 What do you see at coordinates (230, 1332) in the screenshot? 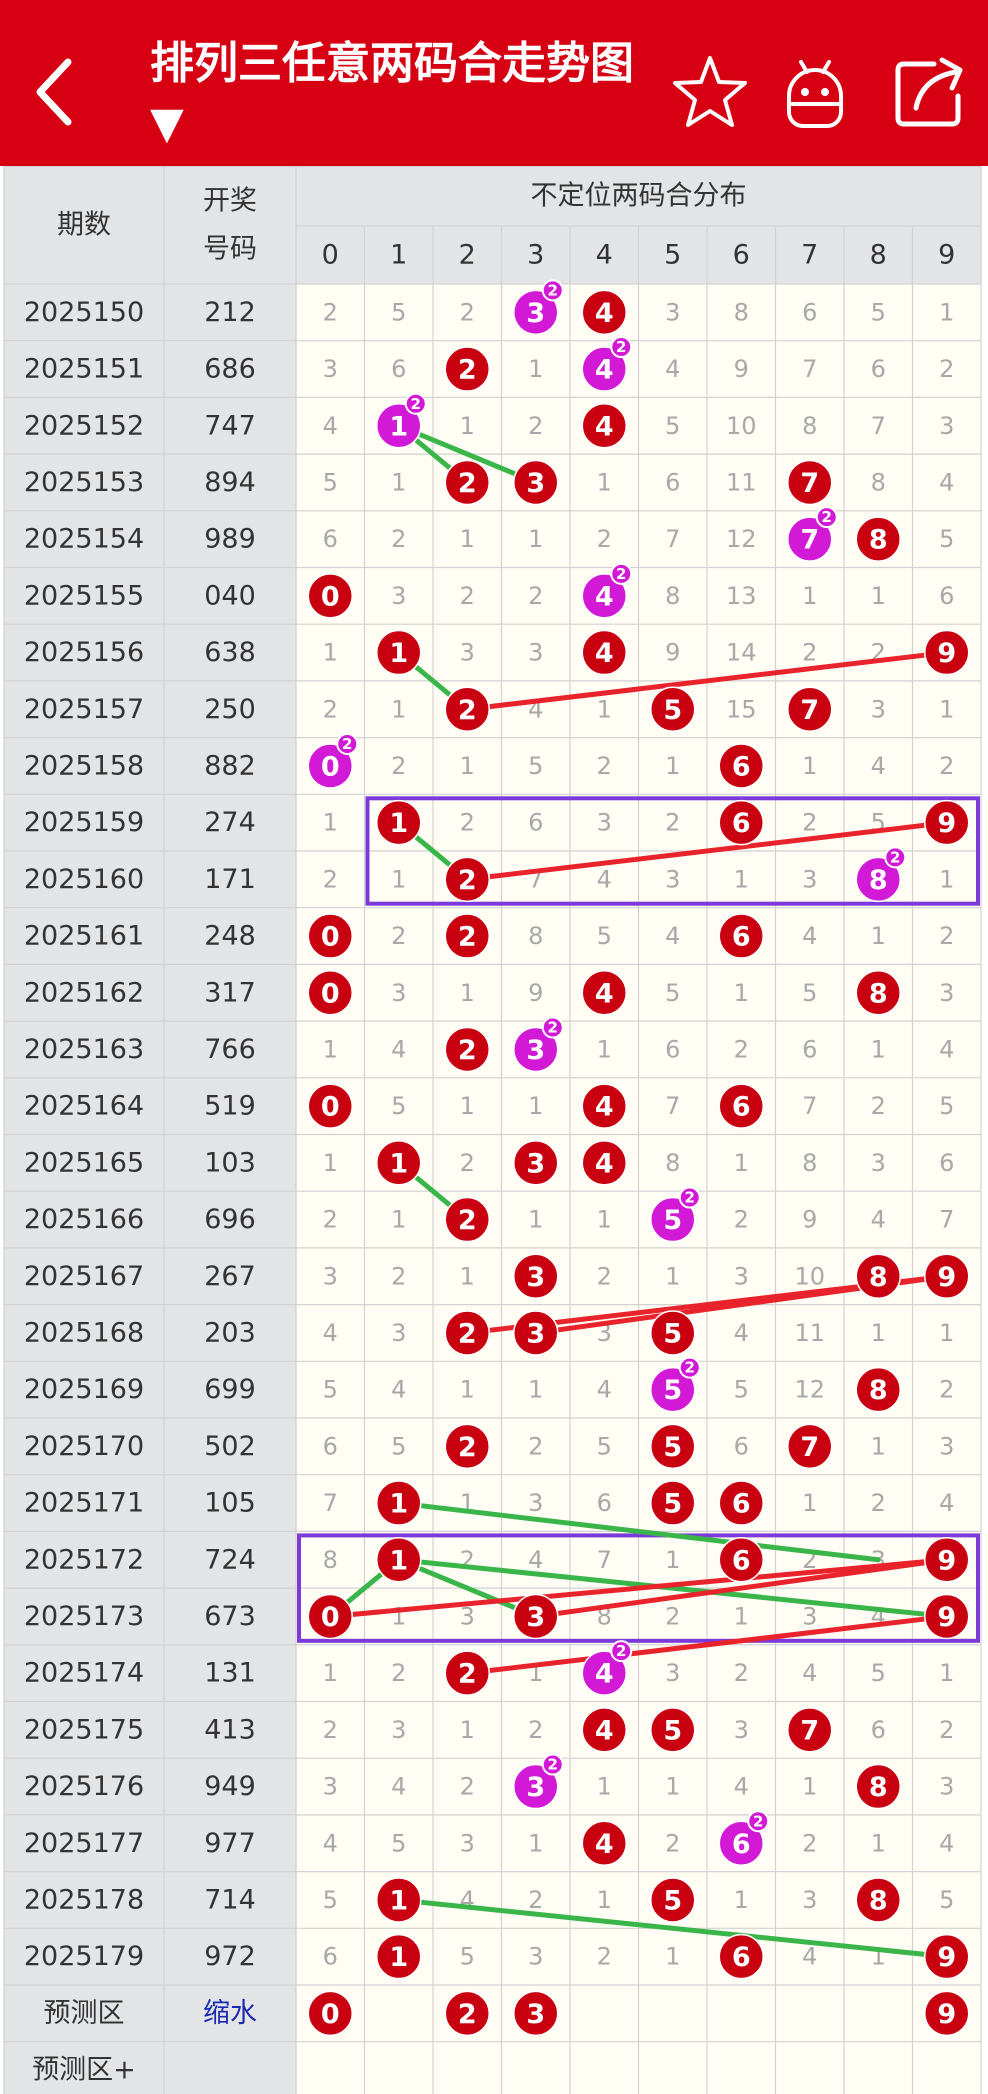
I see `draw-number: 203` at bounding box center [230, 1332].